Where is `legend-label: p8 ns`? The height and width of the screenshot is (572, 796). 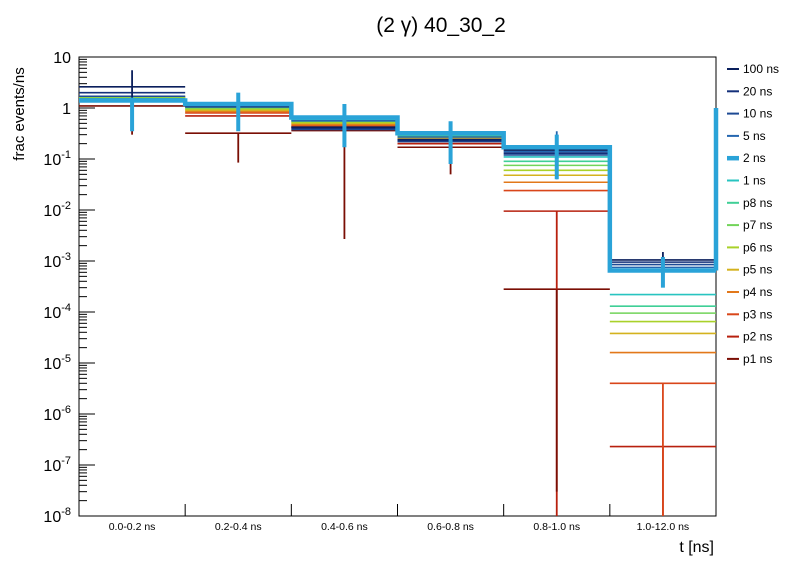 legend-label: p8 ns is located at coordinates (757, 203).